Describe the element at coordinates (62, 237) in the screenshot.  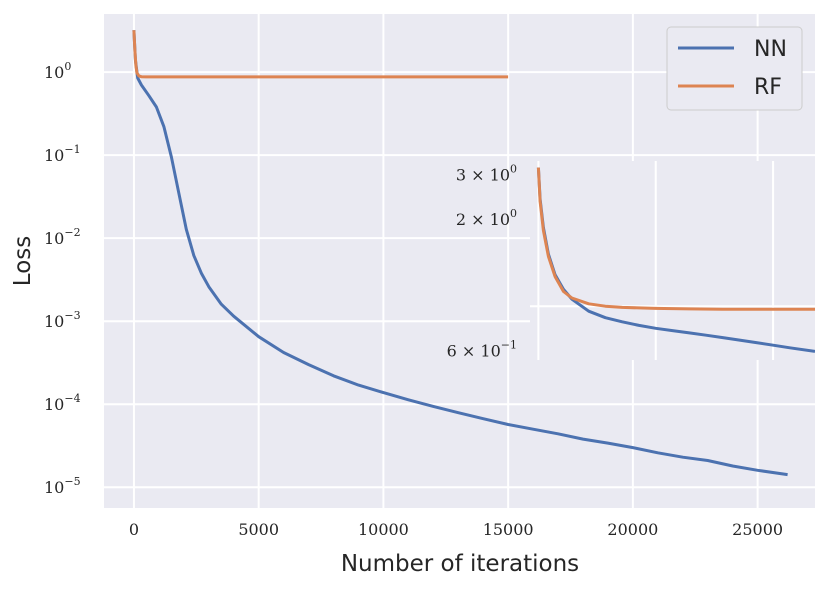
I see `y-tick-label: 10⁻²` at that location.